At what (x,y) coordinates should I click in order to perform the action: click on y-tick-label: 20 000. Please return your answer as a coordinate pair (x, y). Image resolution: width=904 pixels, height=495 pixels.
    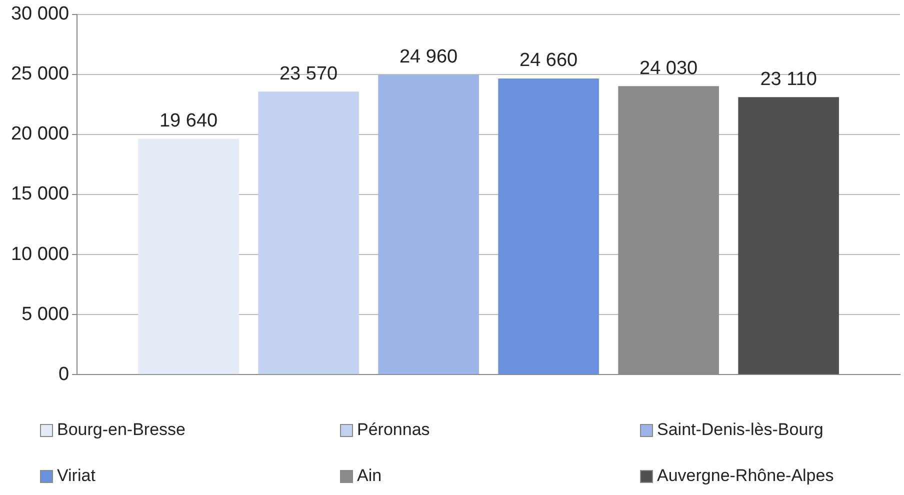
    Looking at the image, I should click on (40, 134).